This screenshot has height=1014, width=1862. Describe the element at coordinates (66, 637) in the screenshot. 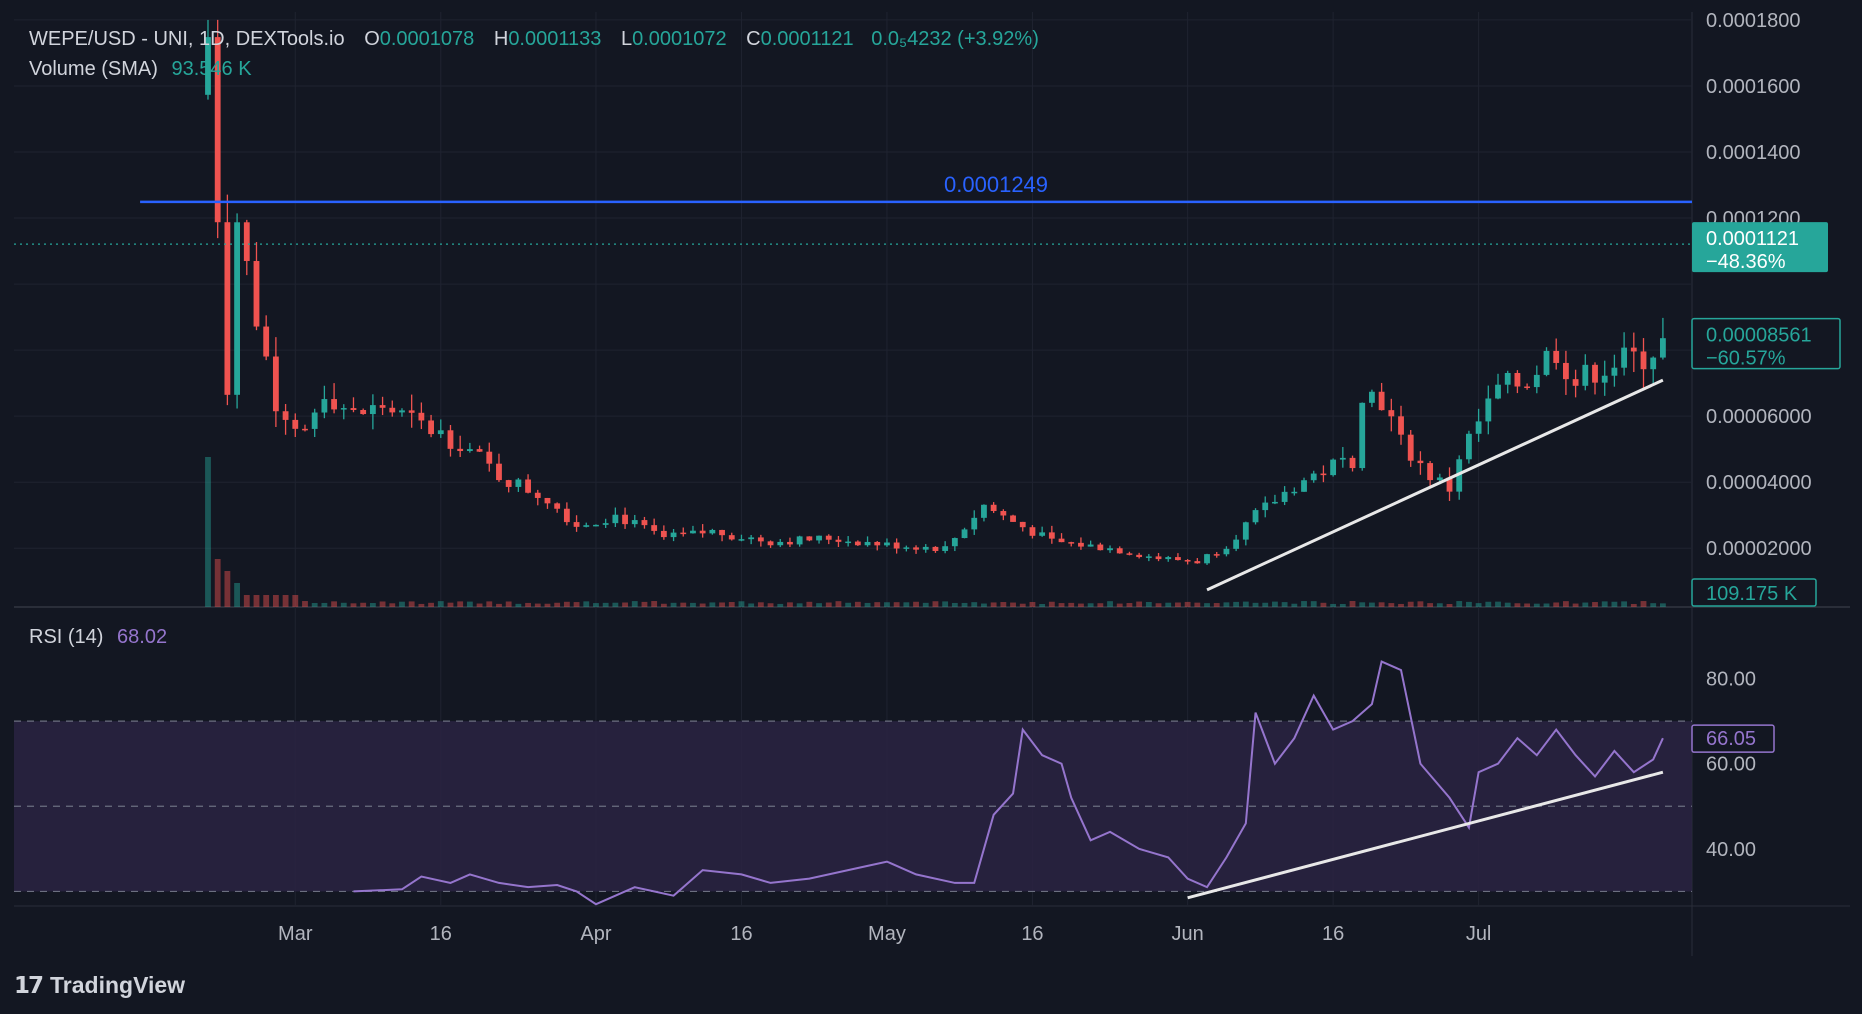

I see `rsi-label: RSI (14)` at that location.